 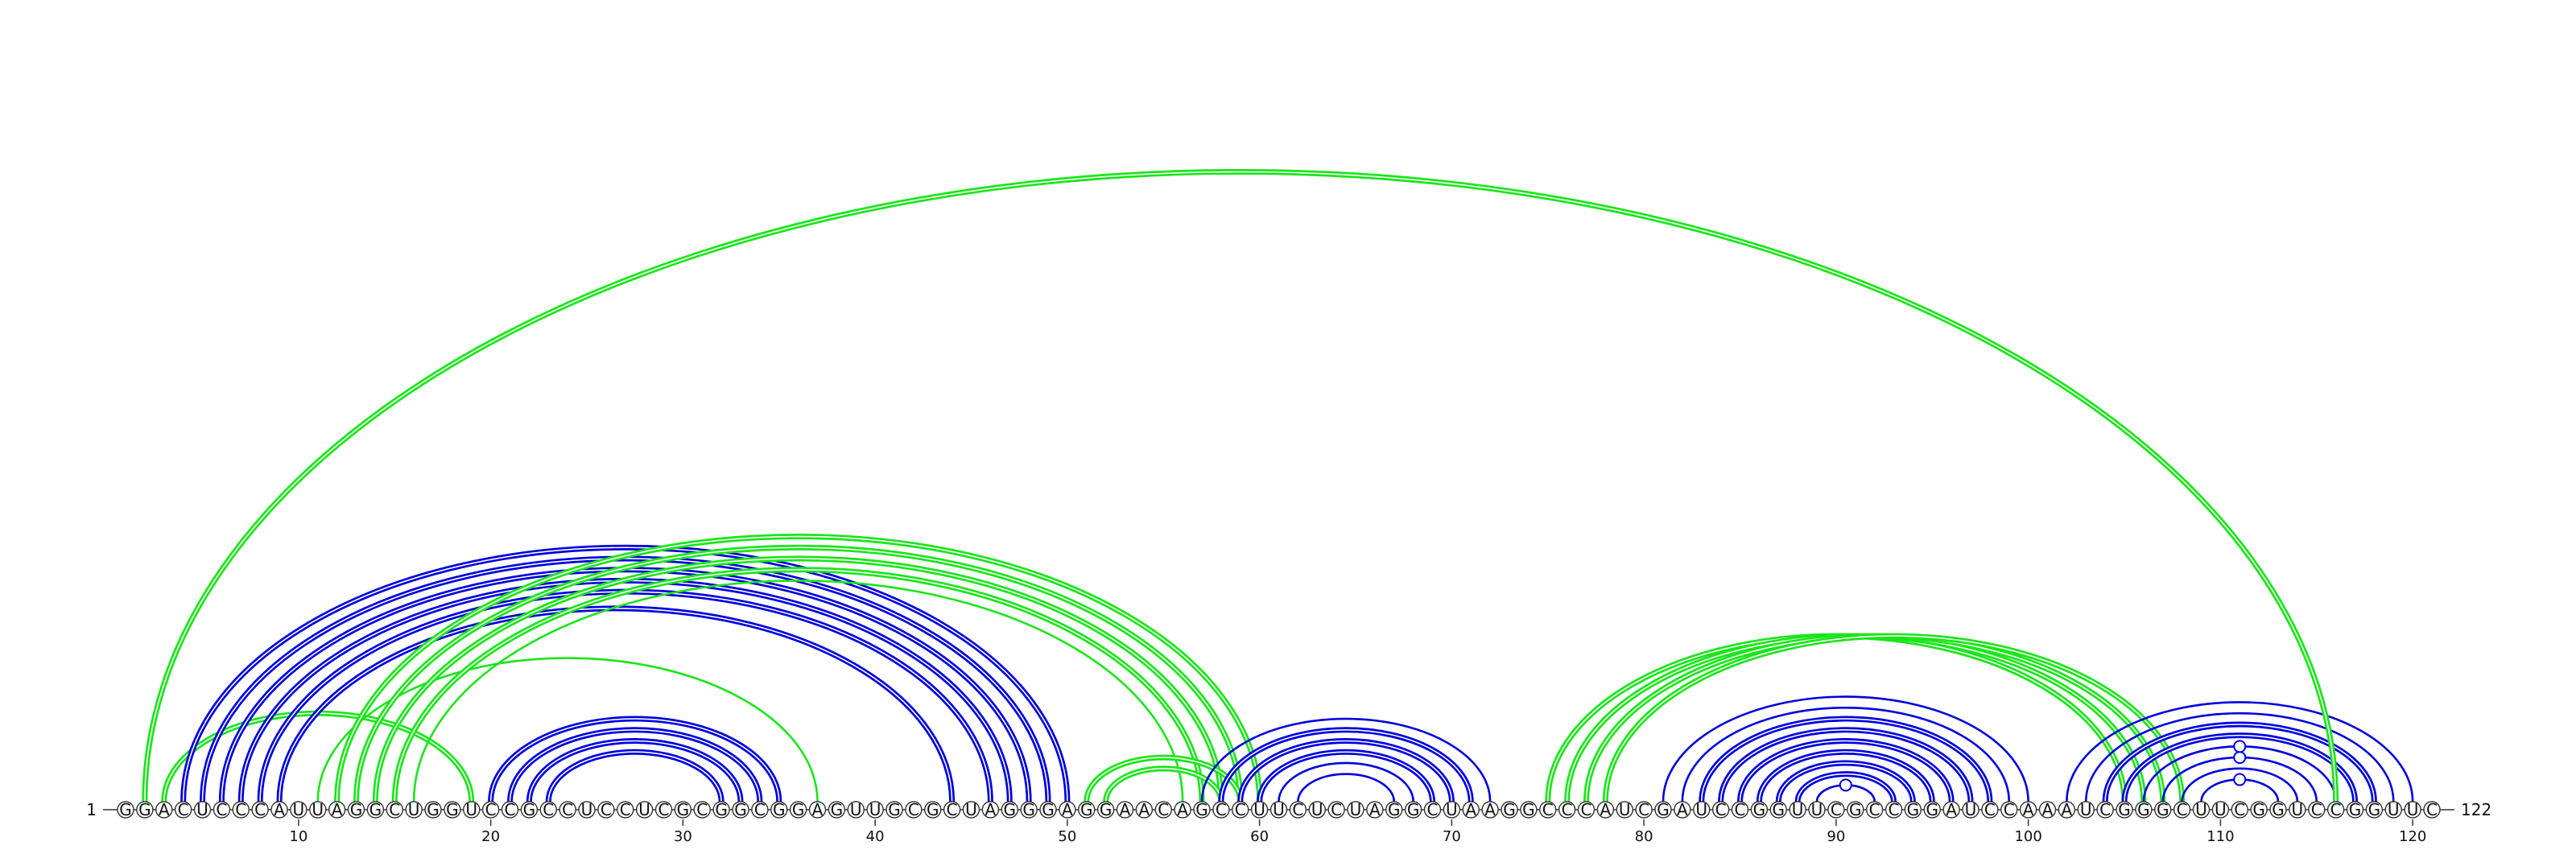 What do you see at coordinates (1990, 809) in the screenshot?
I see `nucleotide-98: C` at bounding box center [1990, 809].